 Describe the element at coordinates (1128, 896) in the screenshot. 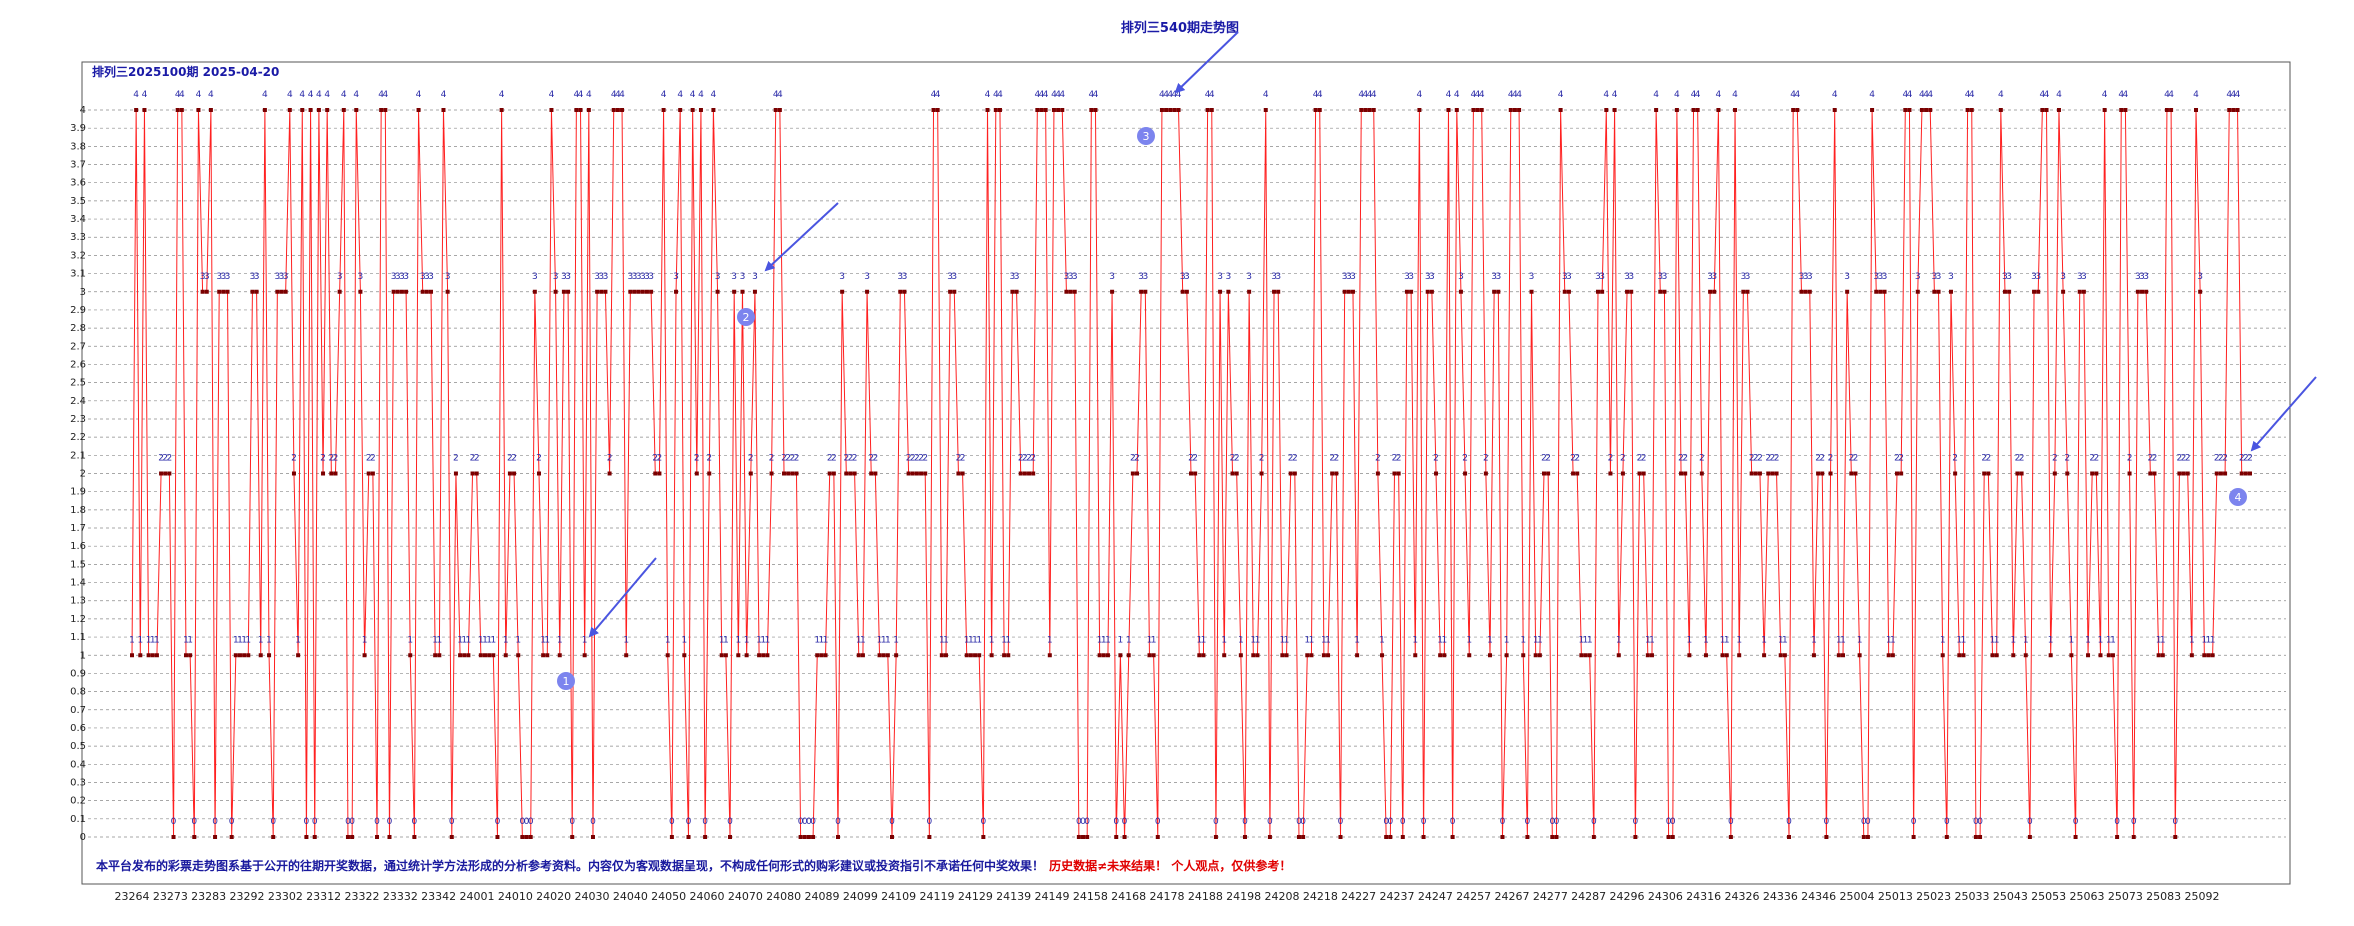

I see `x-tick-label: 24168` at that location.